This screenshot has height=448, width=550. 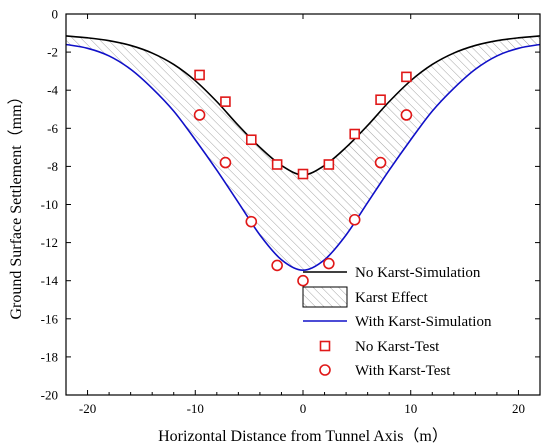 What do you see at coordinates (325, 346) in the screenshot?
I see `legend-square-swatch` at bounding box center [325, 346].